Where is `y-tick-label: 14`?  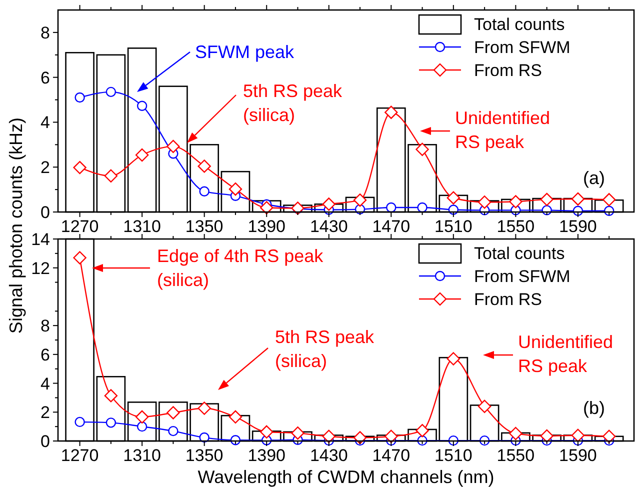 y-tick-label: 14 is located at coordinates (40, 239).